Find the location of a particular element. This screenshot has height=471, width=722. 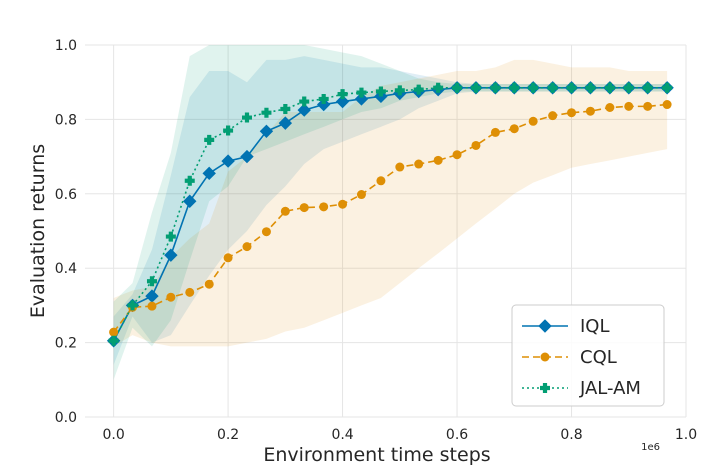

x-tick-label: 0.0 is located at coordinates (113, 435).